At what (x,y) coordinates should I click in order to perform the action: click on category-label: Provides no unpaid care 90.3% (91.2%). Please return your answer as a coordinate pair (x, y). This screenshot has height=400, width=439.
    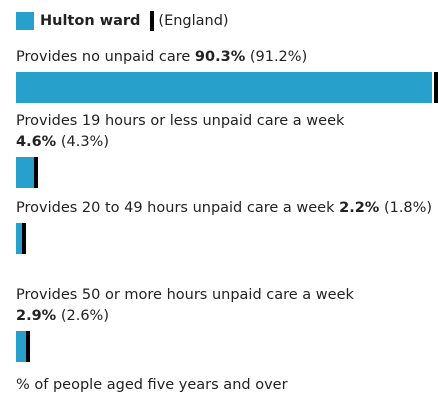
    Looking at the image, I should click on (227, 57).